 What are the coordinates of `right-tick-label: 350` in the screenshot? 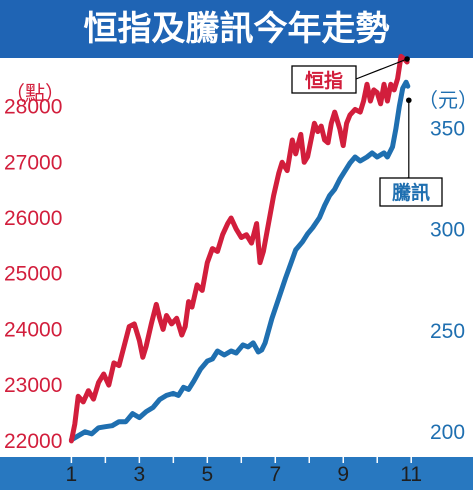 It's located at (447, 129).